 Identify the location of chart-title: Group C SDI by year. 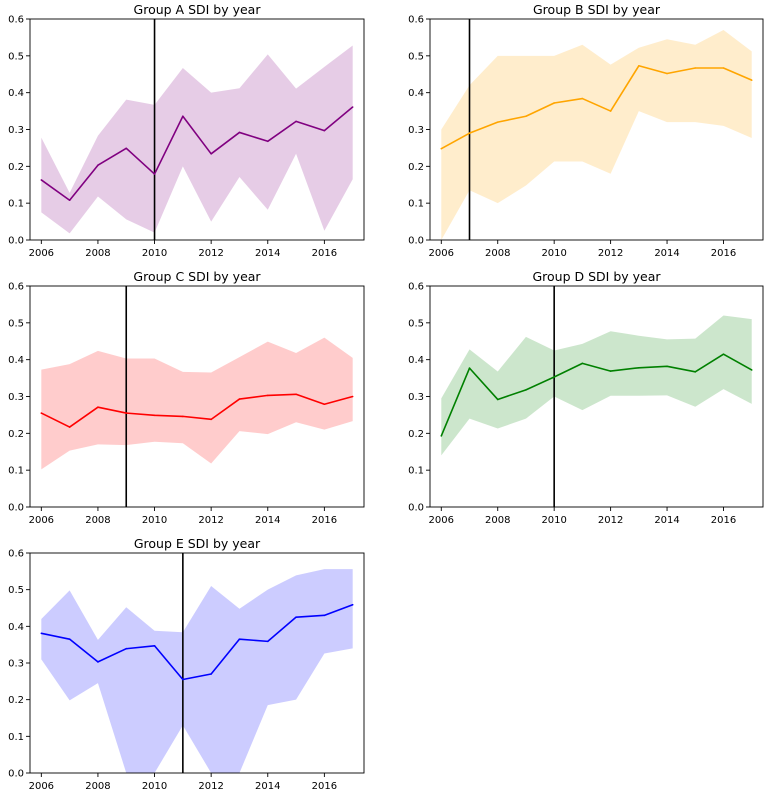
(197, 276).